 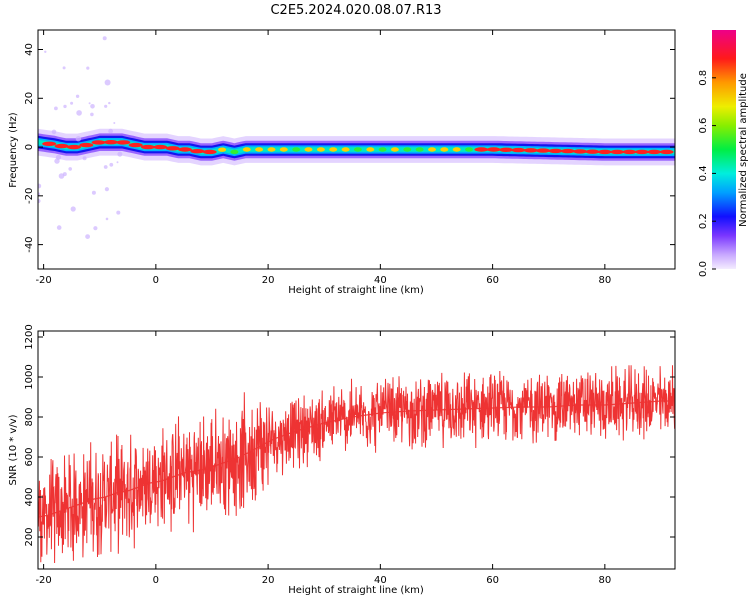 I want to click on colorbar-tick-label: 0.2, so click(x=703, y=221).